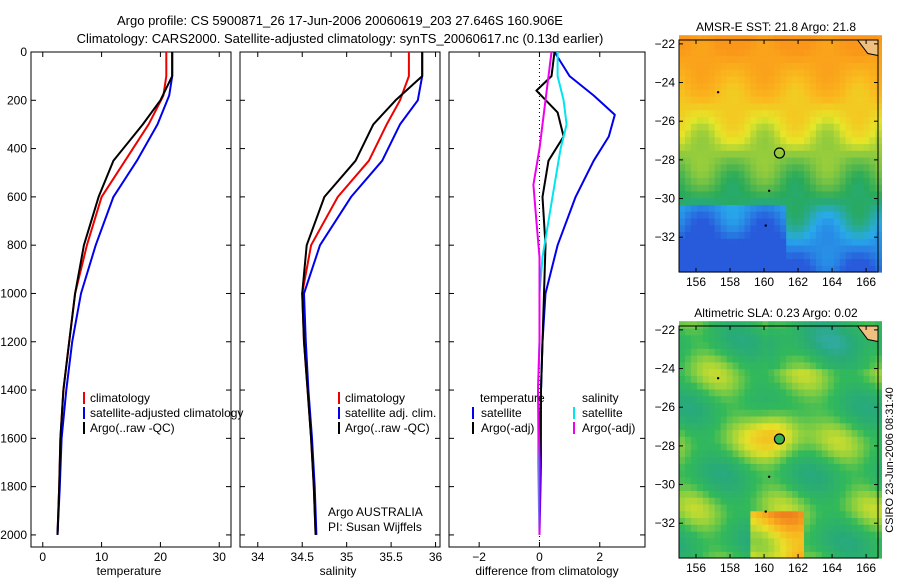 This screenshot has width=900, height=585. Describe the element at coordinates (542, 293) in the screenshot. I see `series-line-magenta` at that location.